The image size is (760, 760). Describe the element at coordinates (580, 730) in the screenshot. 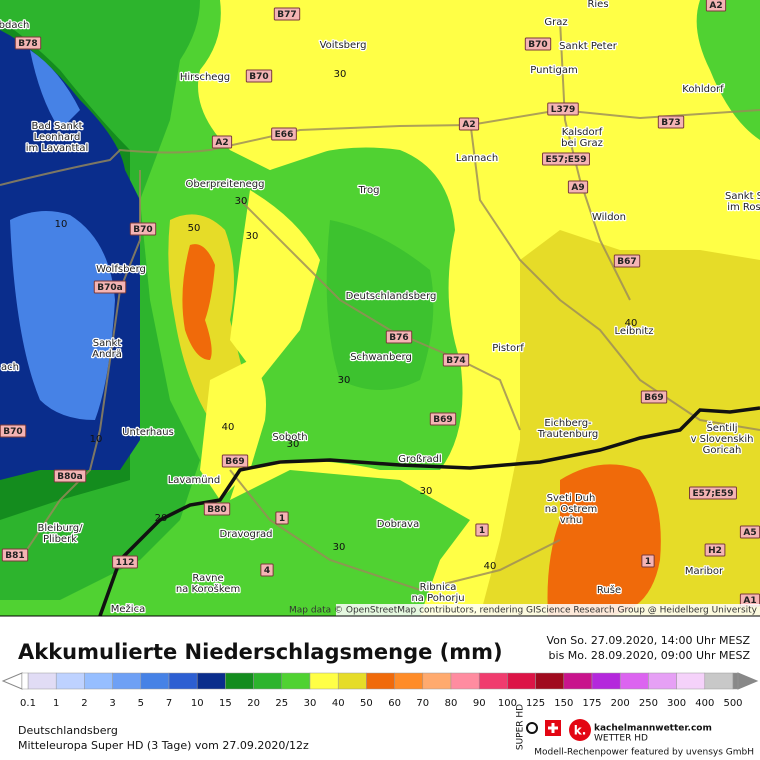

I see `logo-k` at that location.